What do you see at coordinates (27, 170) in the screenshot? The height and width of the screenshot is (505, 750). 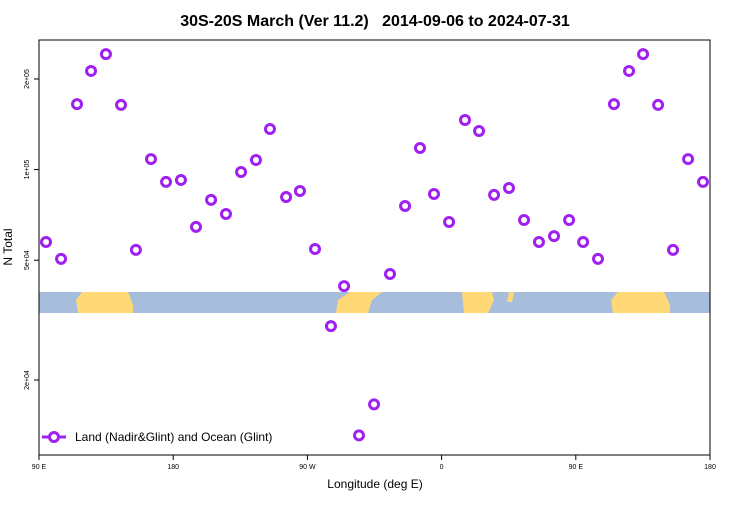 I see `y-tick-label: 1e+05` at bounding box center [27, 170].